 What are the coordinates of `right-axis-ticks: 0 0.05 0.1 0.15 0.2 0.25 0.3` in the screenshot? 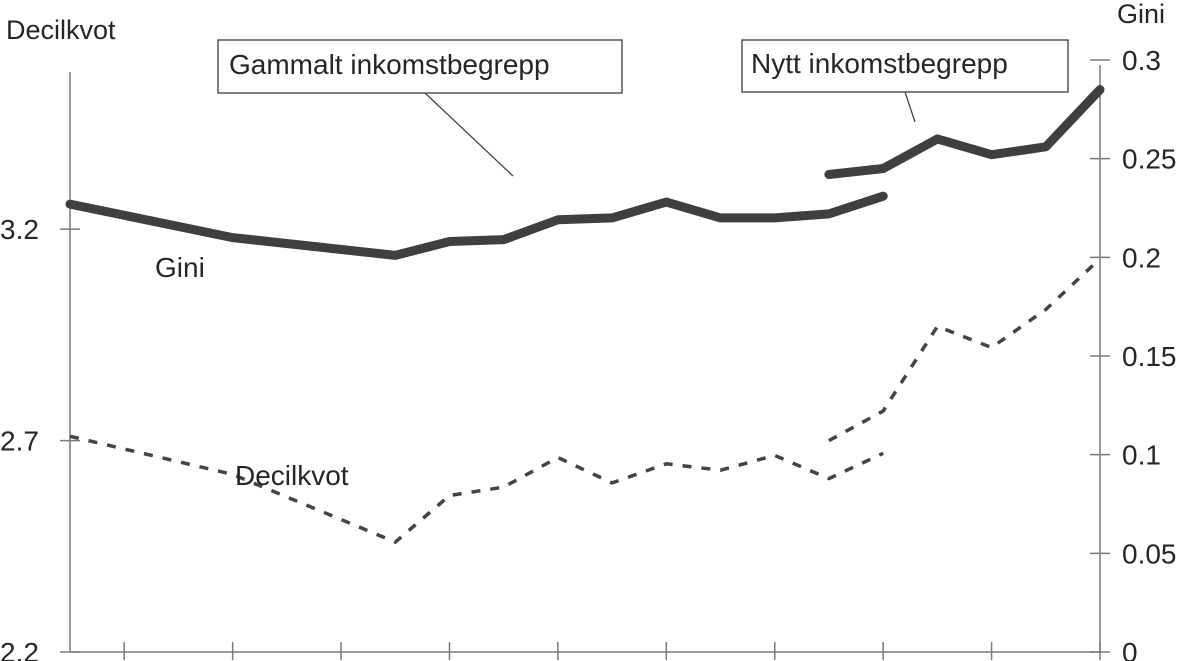 It's located at (1133, 353).